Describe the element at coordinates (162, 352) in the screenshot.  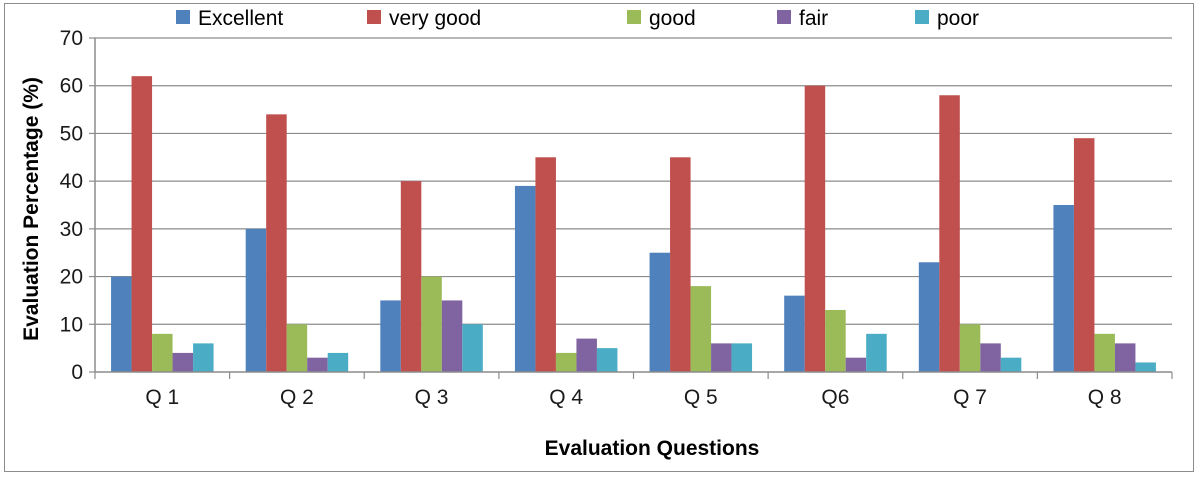
I see `bar-good-q1` at that location.